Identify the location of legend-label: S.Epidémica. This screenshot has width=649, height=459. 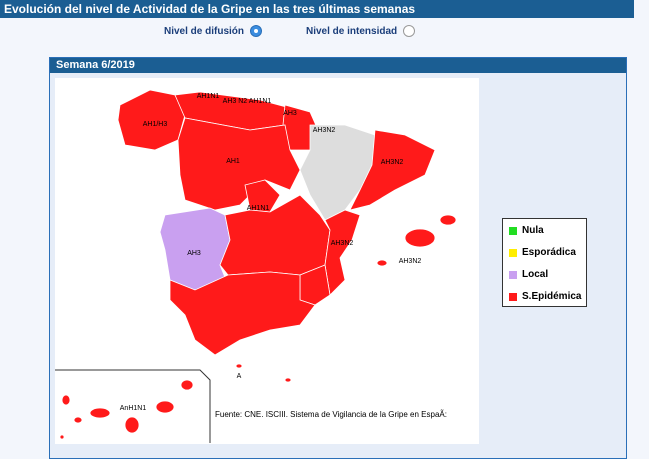
(552, 296).